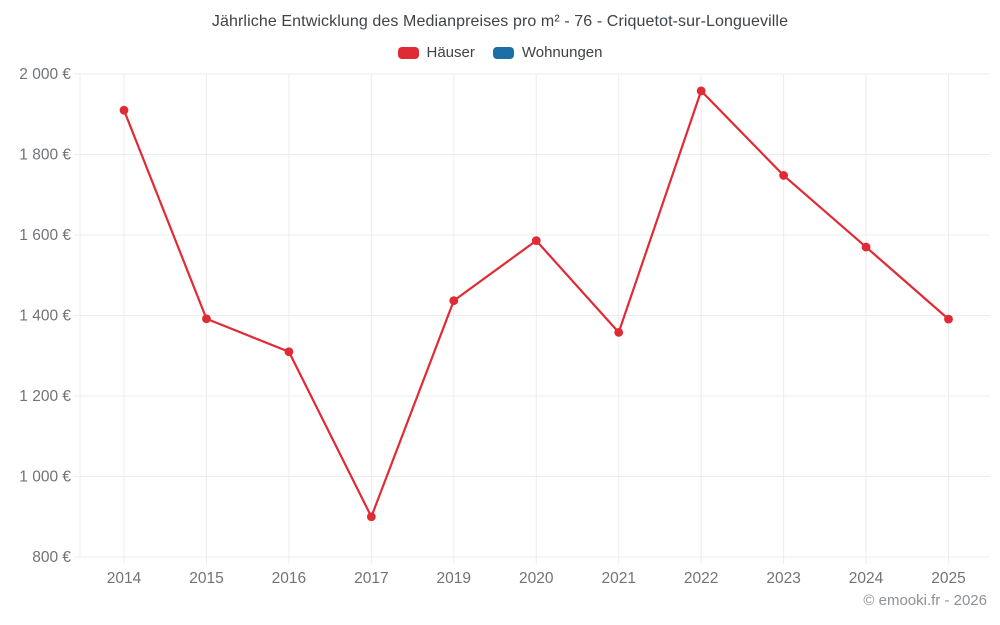 This screenshot has width=1000, height=625. What do you see at coordinates (51, 557) in the screenshot?
I see `y-axis-tick-label: 800 €` at bounding box center [51, 557].